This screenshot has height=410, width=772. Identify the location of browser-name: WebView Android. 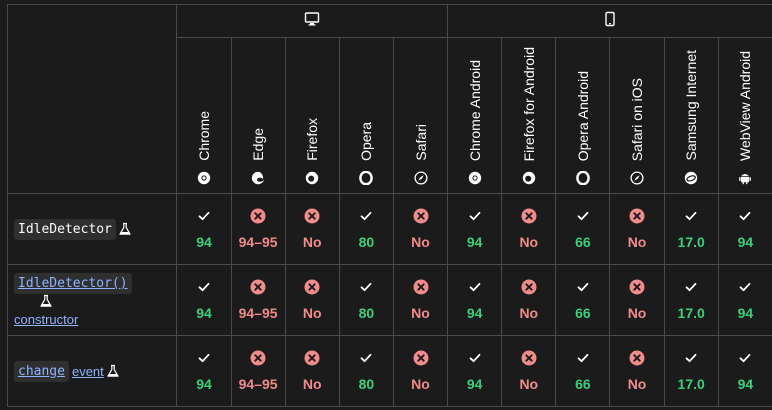
(745, 106).